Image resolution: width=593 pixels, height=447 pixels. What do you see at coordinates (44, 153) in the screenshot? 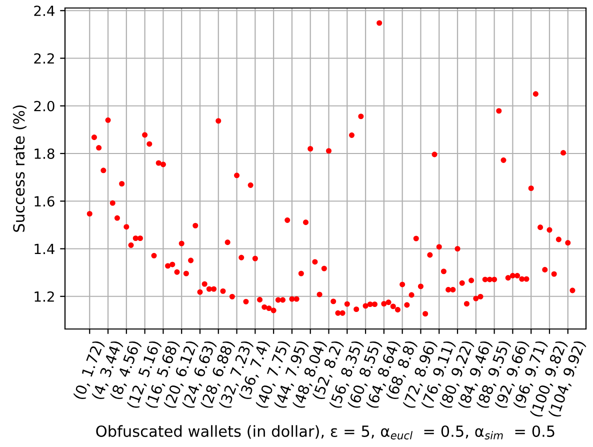
I see `y-tick-label: 1.8` at bounding box center [44, 153].